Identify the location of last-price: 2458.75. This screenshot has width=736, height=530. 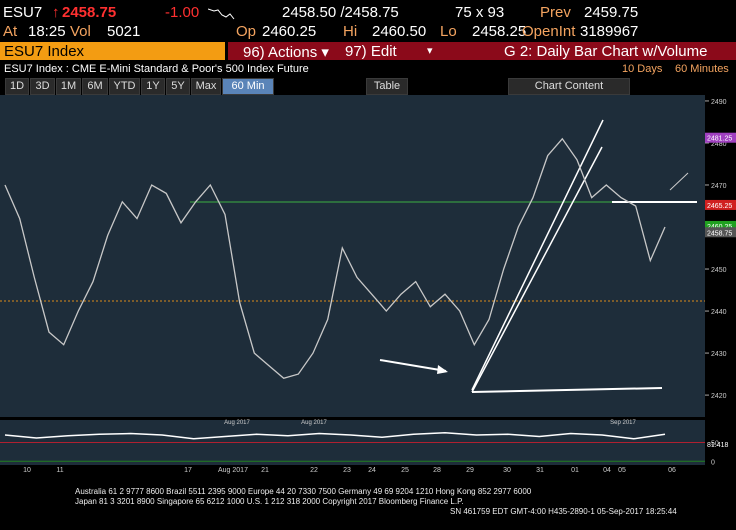
(89, 12).